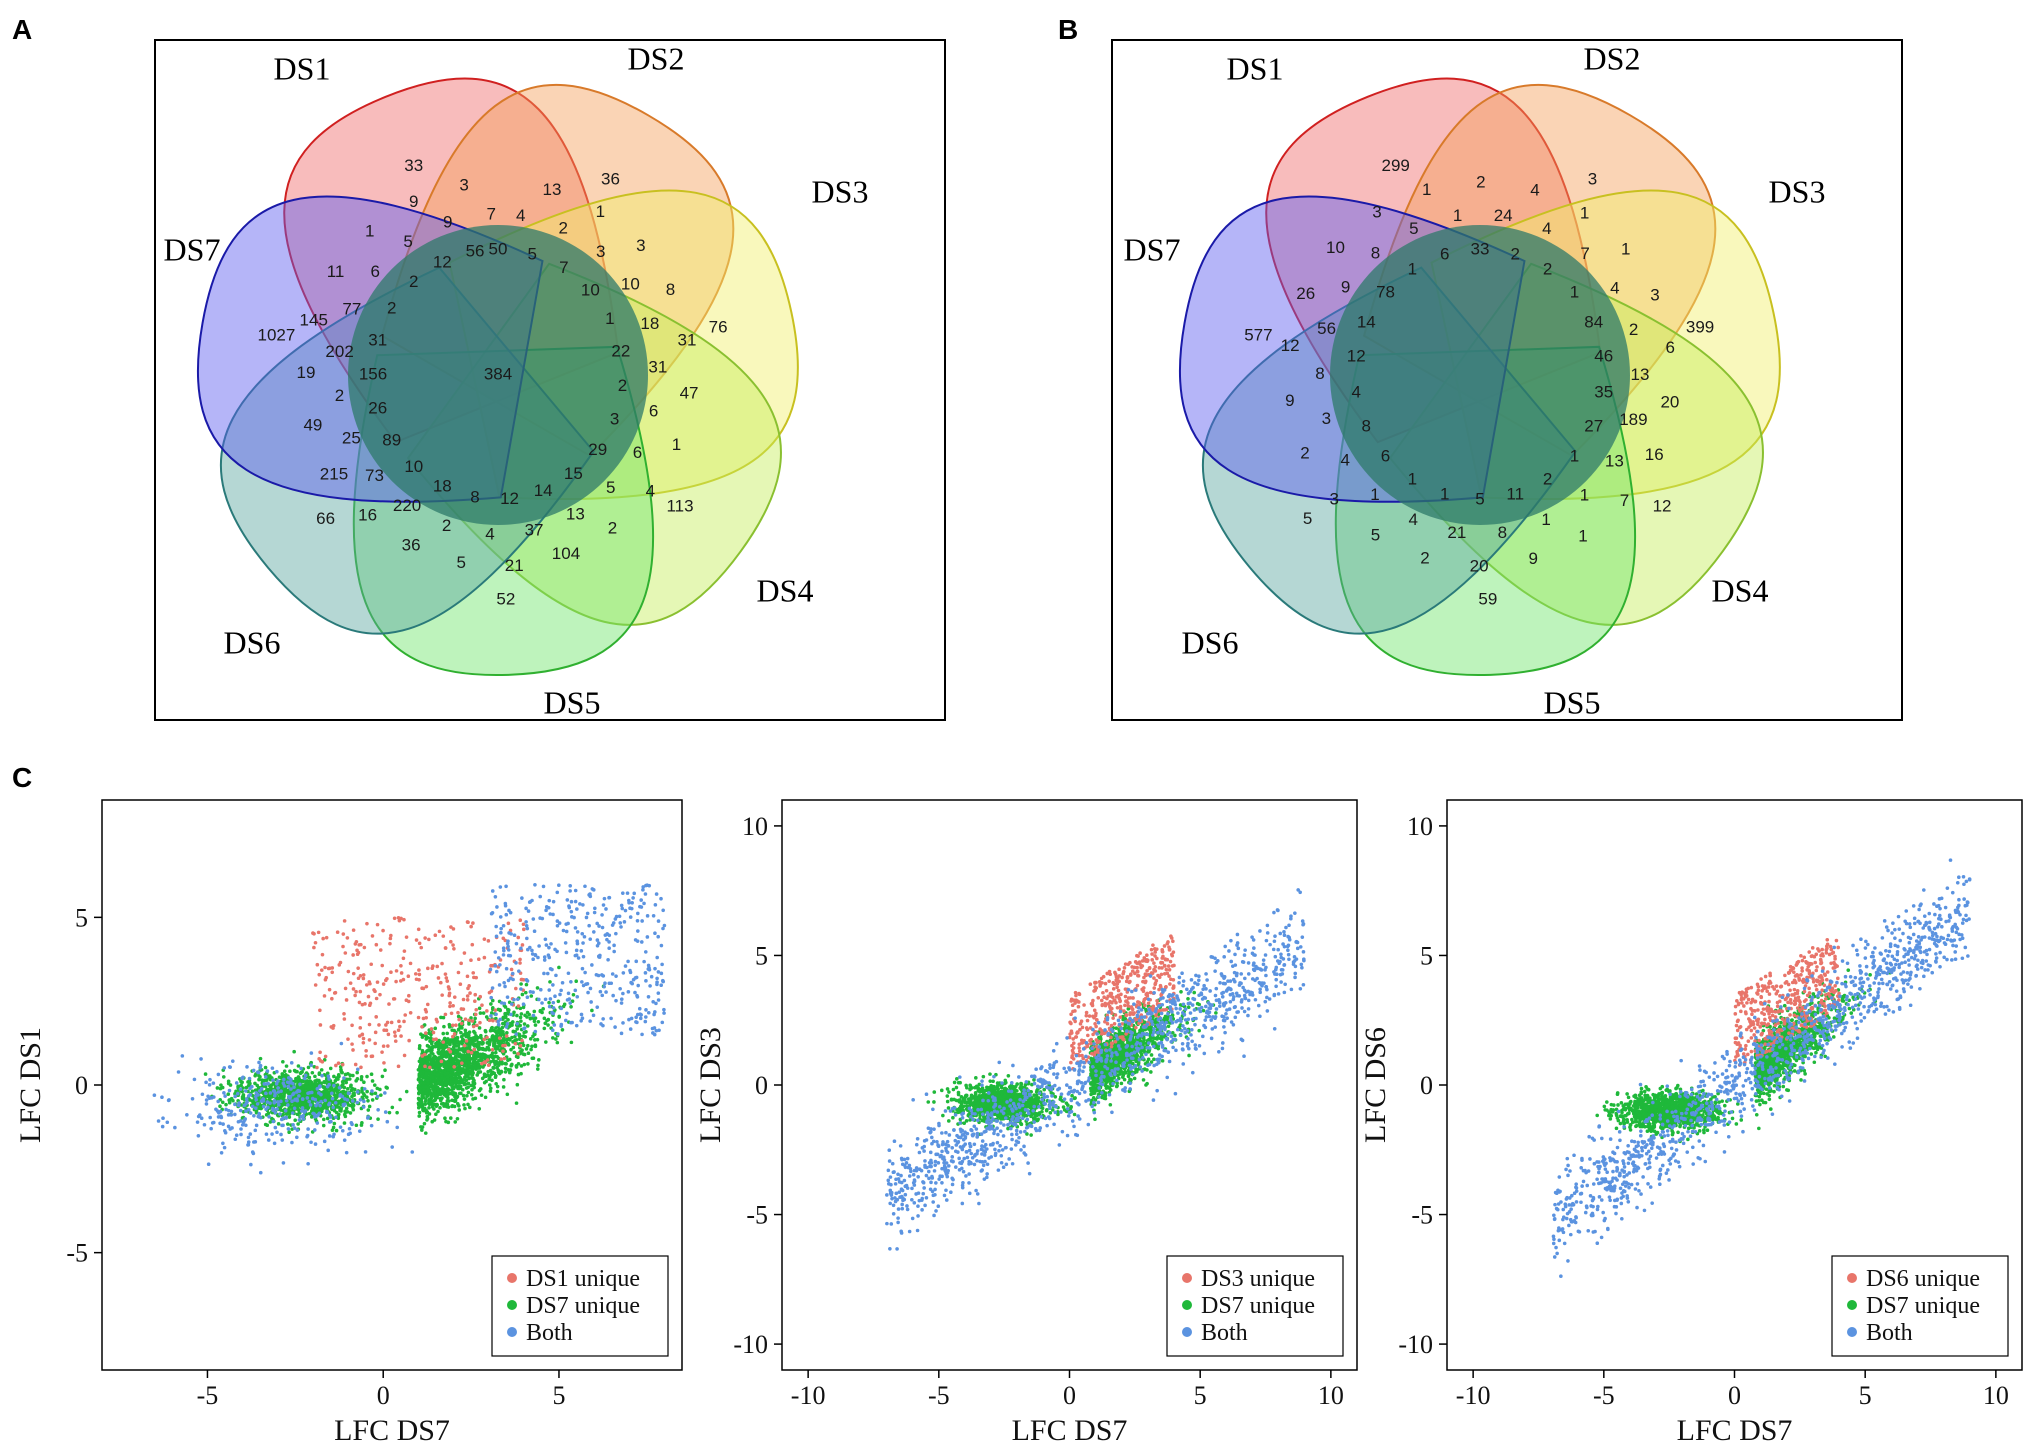 The width and height of the screenshot is (2033, 1454). What do you see at coordinates (392, 1430) in the screenshot?
I see `x-axis-title: LFC DS7` at bounding box center [392, 1430].